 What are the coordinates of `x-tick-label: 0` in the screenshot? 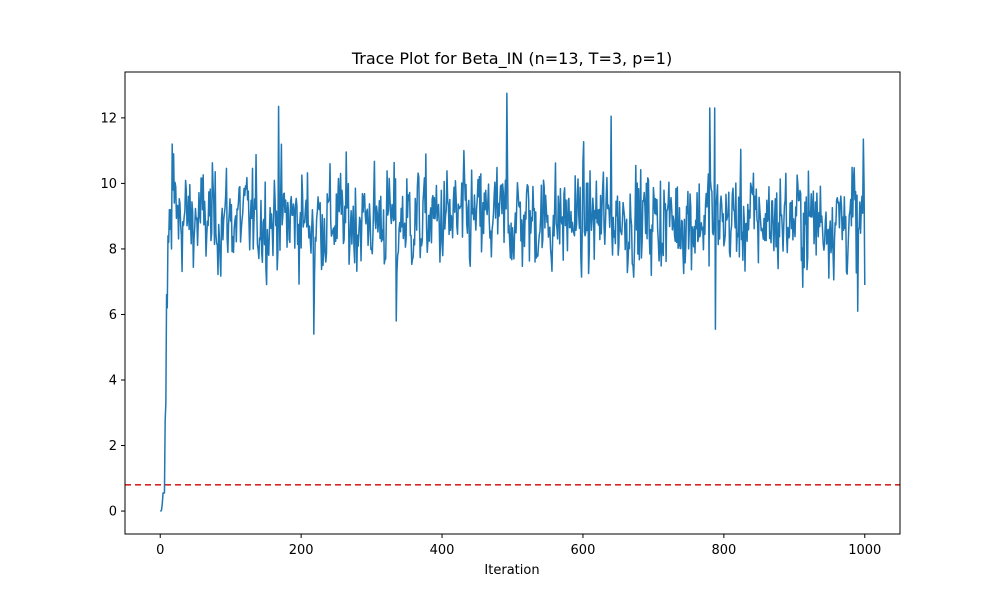 It's located at (160, 550).